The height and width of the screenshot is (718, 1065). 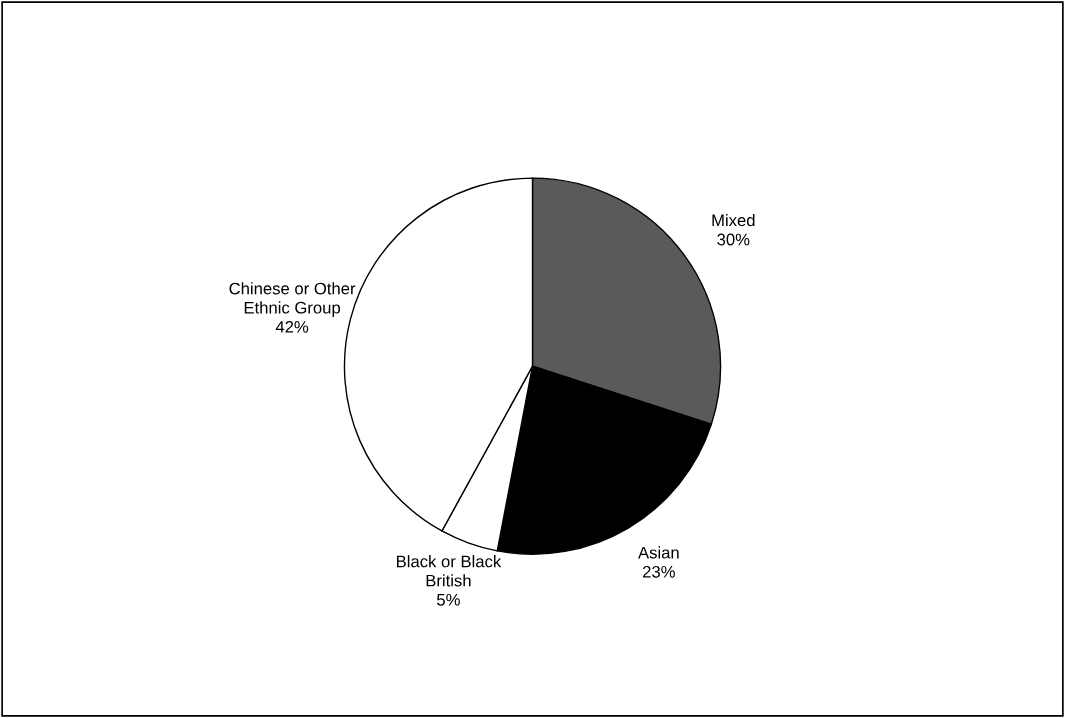 What do you see at coordinates (733, 220) in the screenshot?
I see `slice-label: Mixed` at bounding box center [733, 220].